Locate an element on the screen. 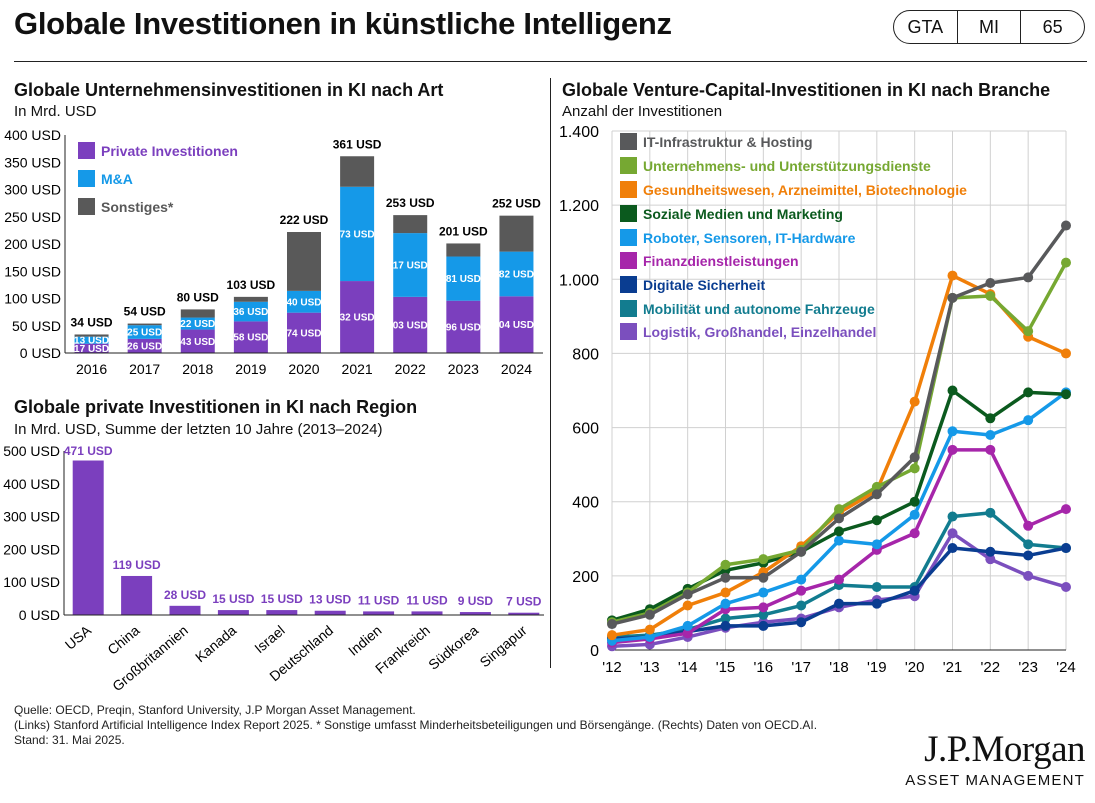 The height and width of the screenshot is (803, 1095). badge-page: 65 is located at coordinates (1052, 26).